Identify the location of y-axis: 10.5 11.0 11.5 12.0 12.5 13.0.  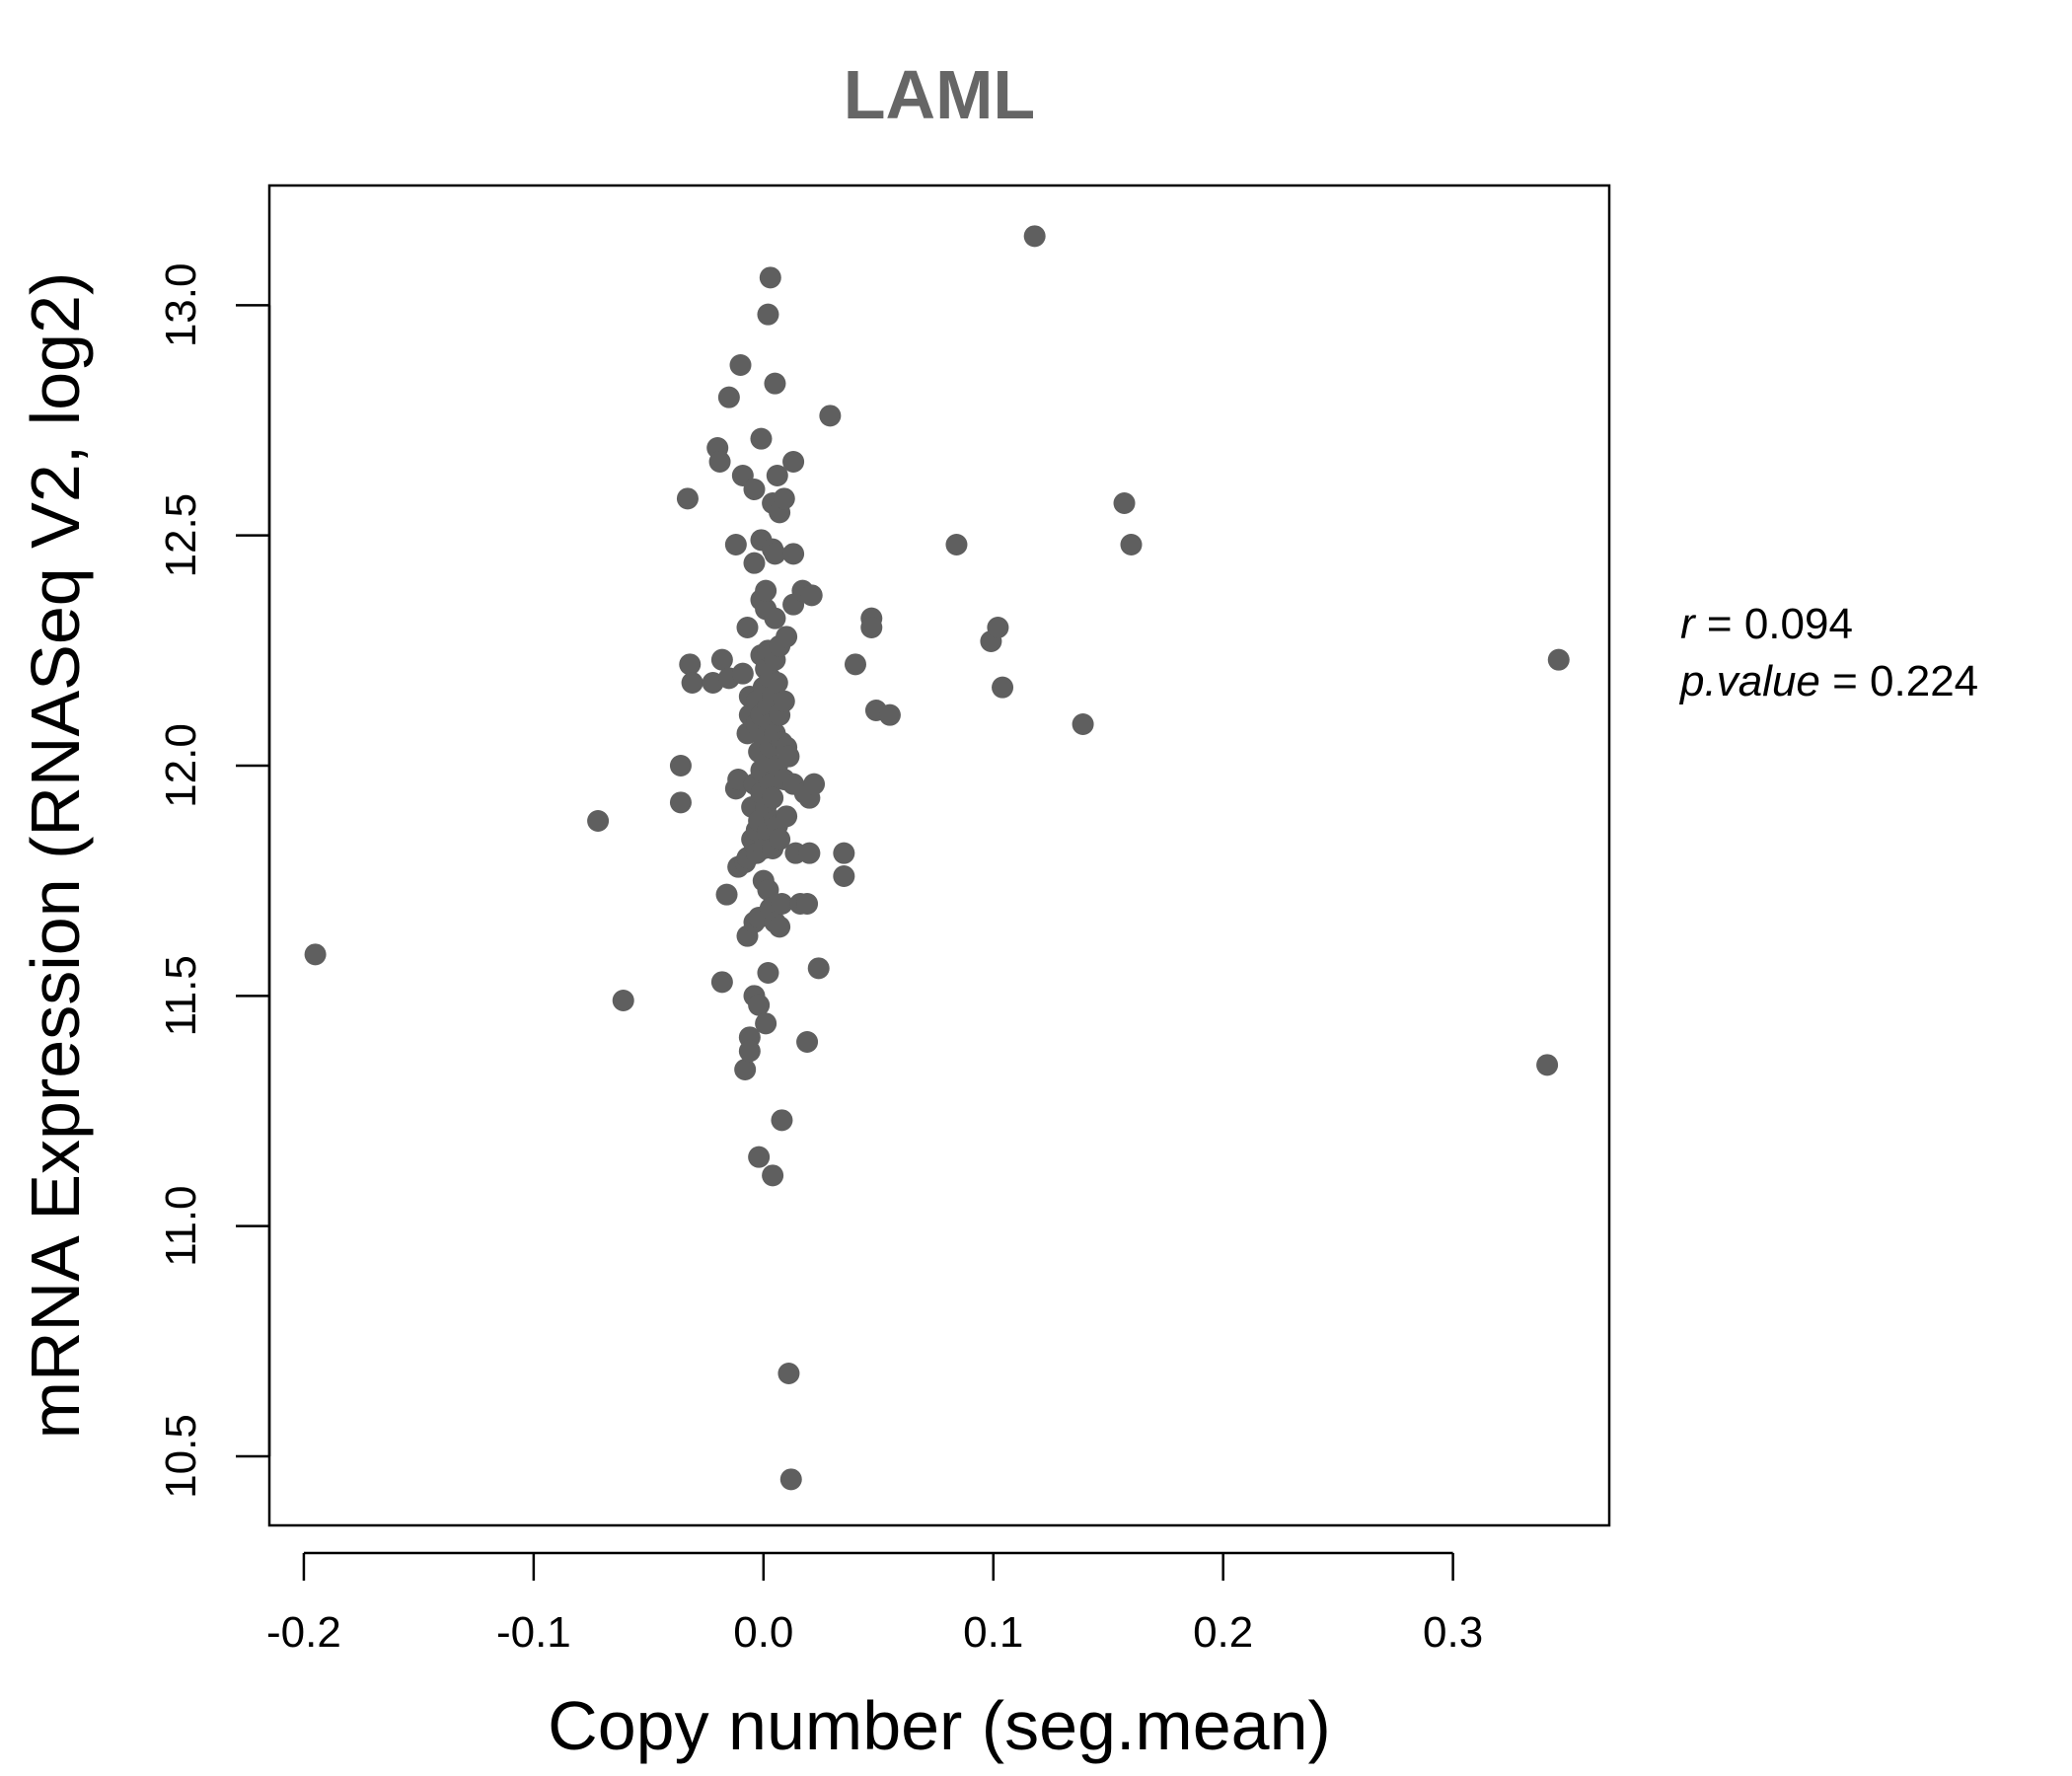
(214, 881).